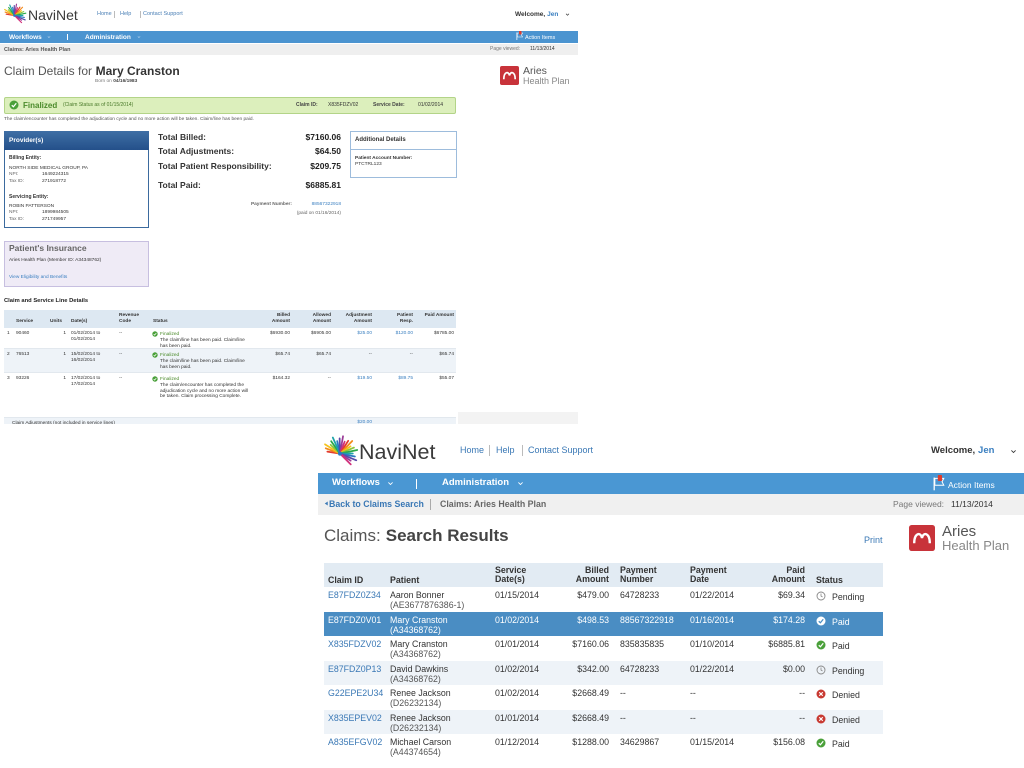 The height and width of the screenshot is (768, 1024). What do you see at coordinates (93, 71) in the screenshot?
I see `page-title: Claim Details for Mary Cranston` at bounding box center [93, 71].